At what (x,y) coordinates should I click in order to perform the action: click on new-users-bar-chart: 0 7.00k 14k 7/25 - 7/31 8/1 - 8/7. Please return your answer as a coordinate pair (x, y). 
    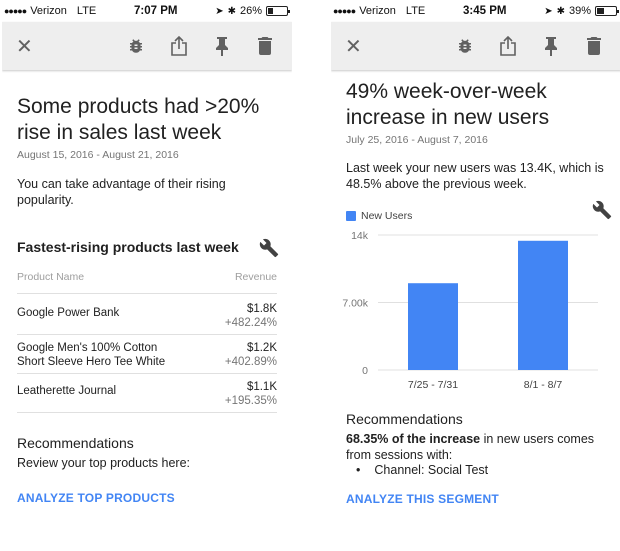
    Looking at the image, I should click on (470, 310).